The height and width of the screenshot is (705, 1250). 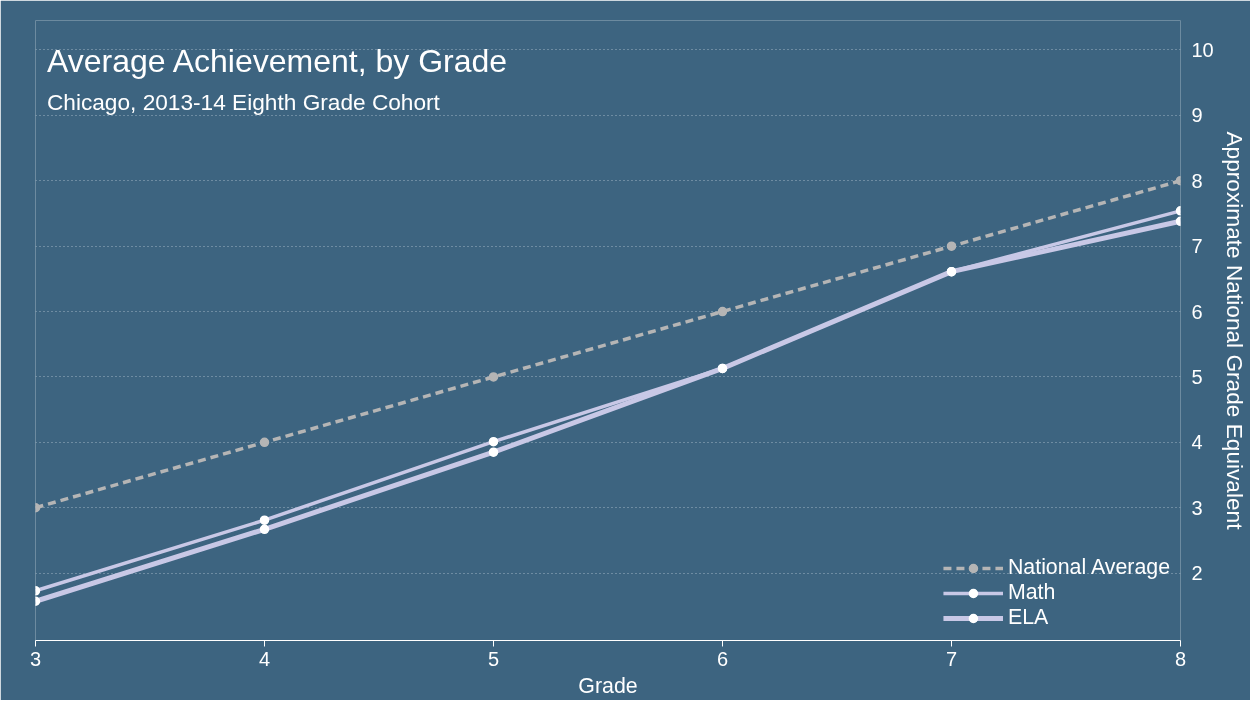 What do you see at coordinates (1031, 592) in the screenshot?
I see `legend-label: Math` at bounding box center [1031, 592].